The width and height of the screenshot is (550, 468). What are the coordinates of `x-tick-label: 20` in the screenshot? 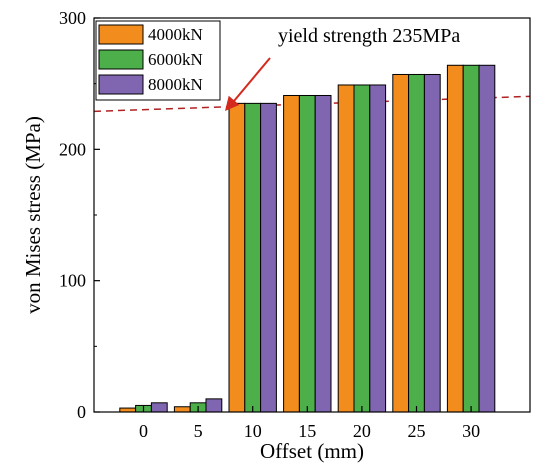 It's located at (362, 431).